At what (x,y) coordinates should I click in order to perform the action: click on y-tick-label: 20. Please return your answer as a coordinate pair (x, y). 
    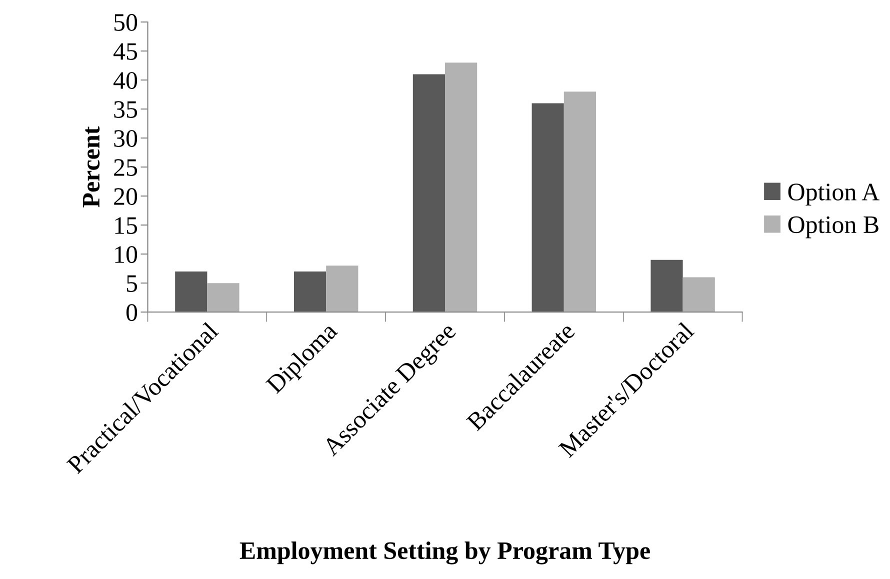
    Looking at the image, I should click on (126, 196).